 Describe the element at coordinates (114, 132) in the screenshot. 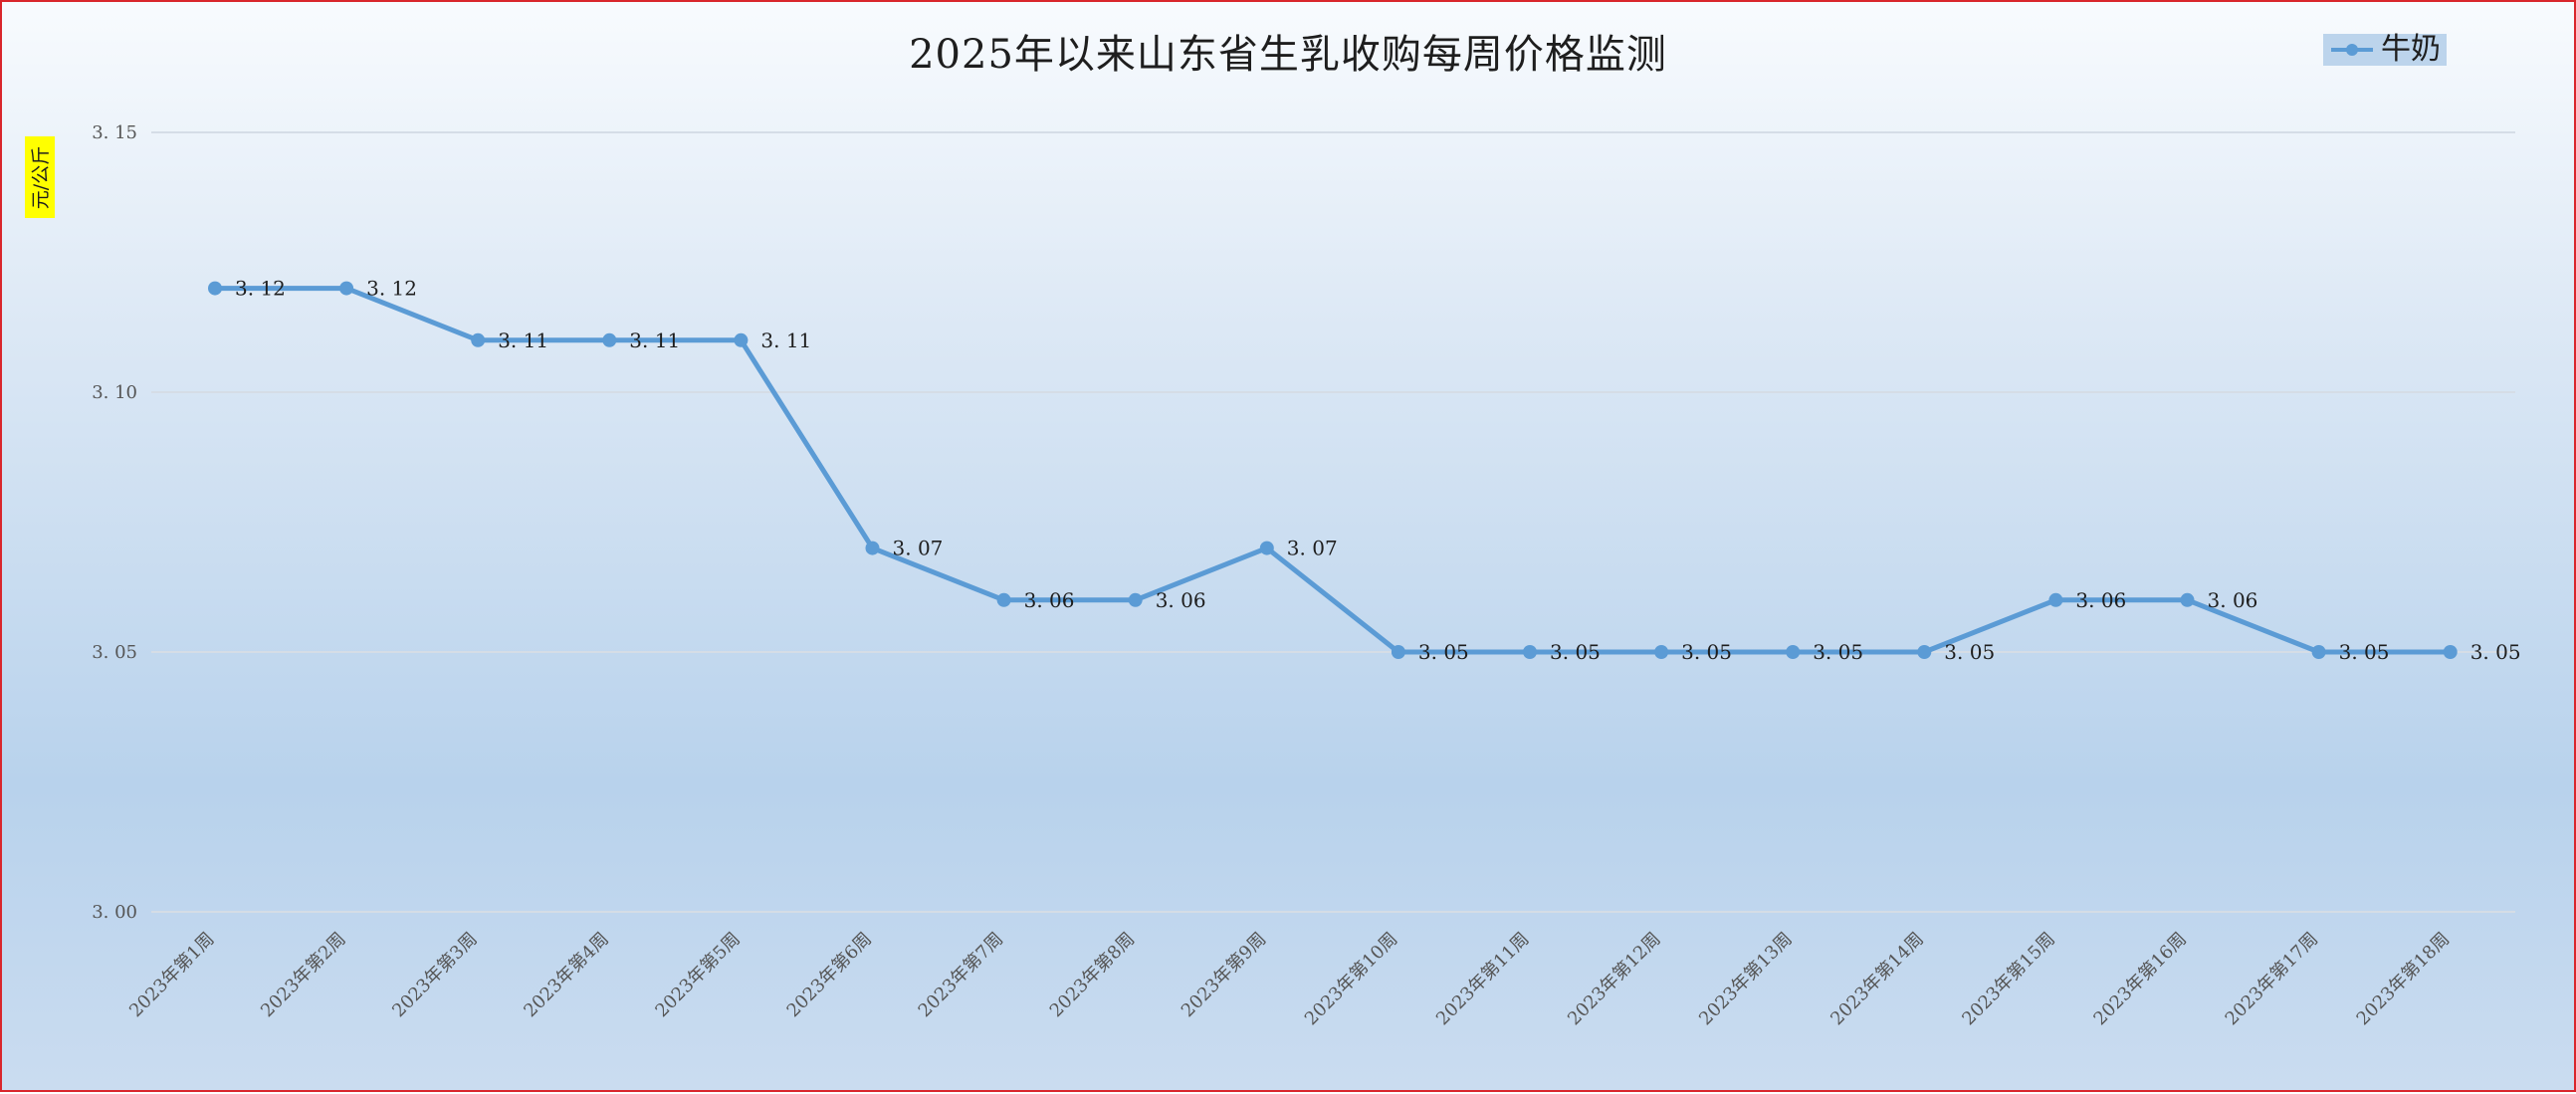

I see `y-tick-label: 3. 15` at that location.